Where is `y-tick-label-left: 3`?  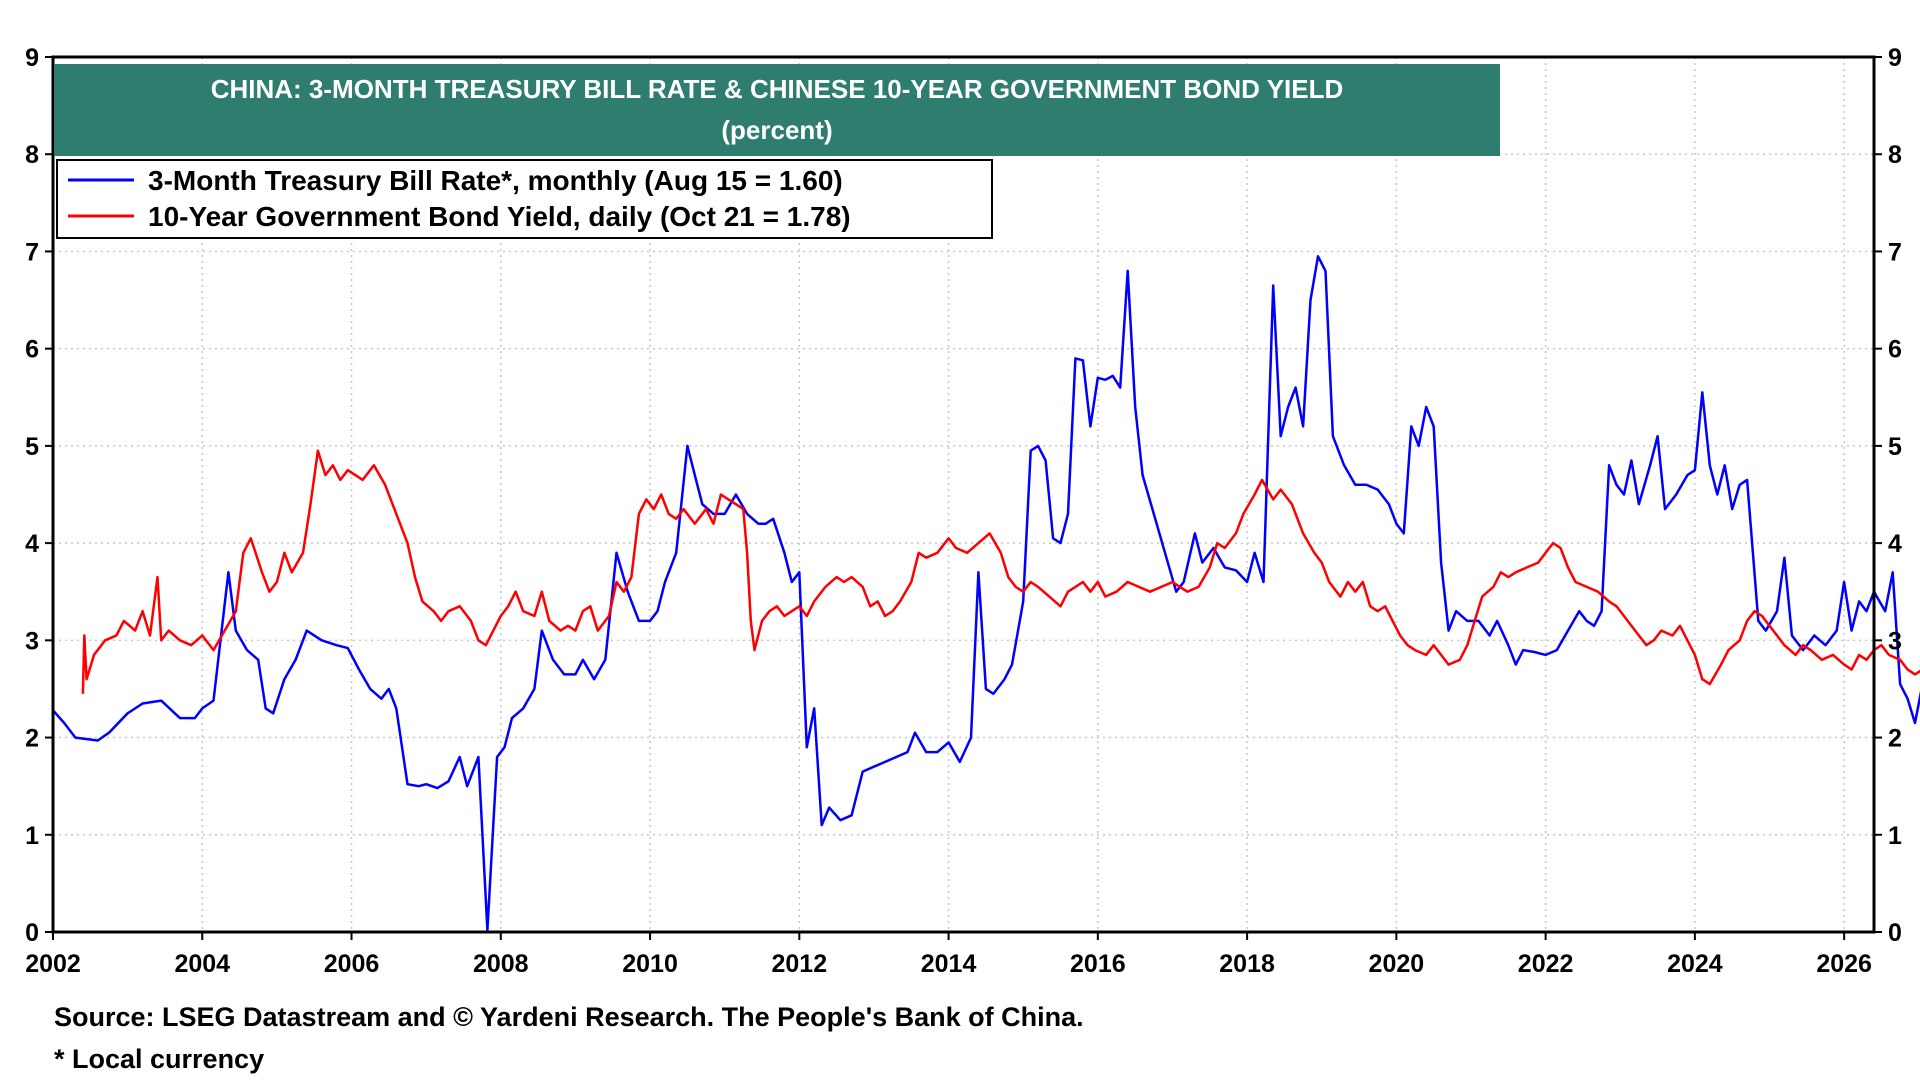
y-tick-label-left: 3 is located at coordinates (32, 641).